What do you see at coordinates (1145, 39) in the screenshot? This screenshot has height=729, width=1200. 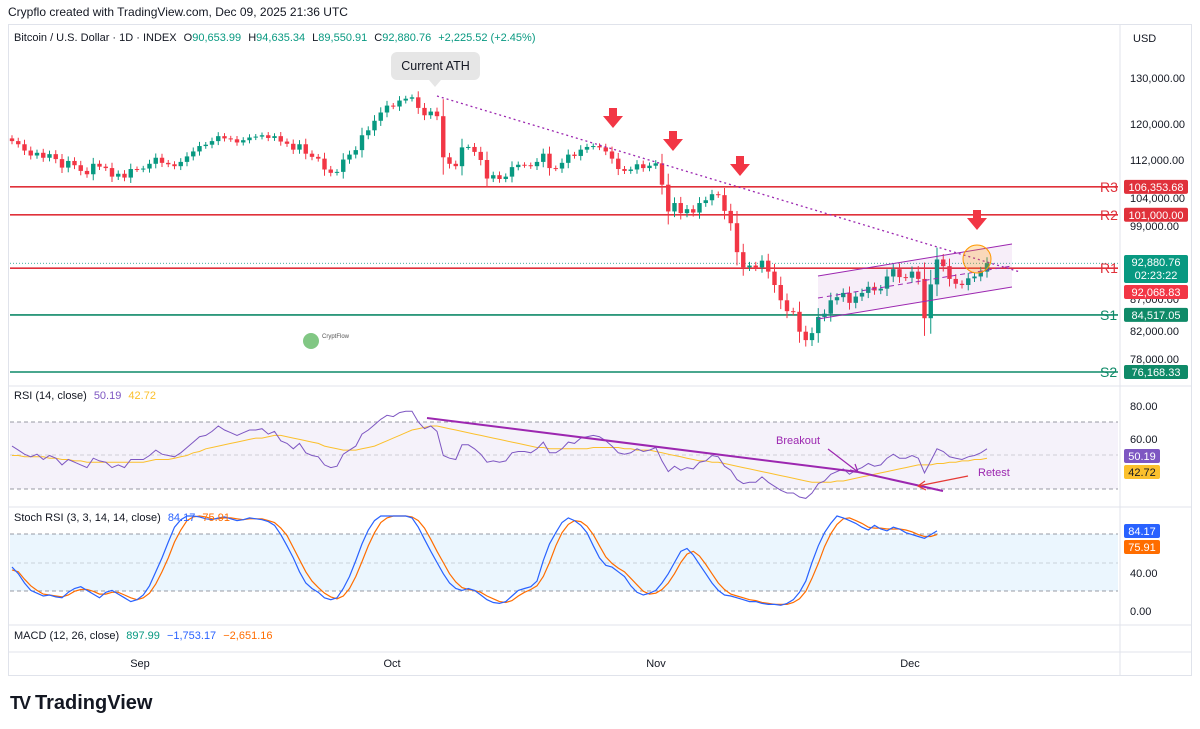 I see `currency-button: USD` at bounding box center [1145, 39].